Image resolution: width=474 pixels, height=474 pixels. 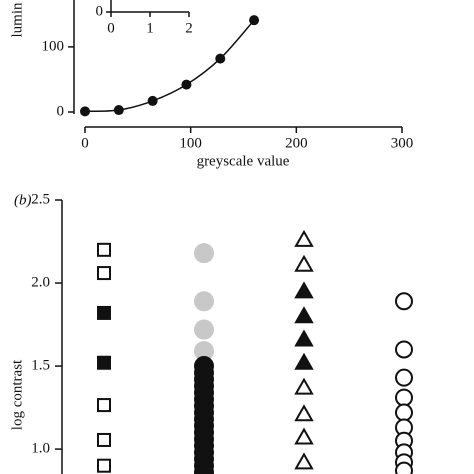 What do you see at coordinates (23, 200) in the screenshot?
I see `panel-label: (b)` at bounding box center [23, 200].